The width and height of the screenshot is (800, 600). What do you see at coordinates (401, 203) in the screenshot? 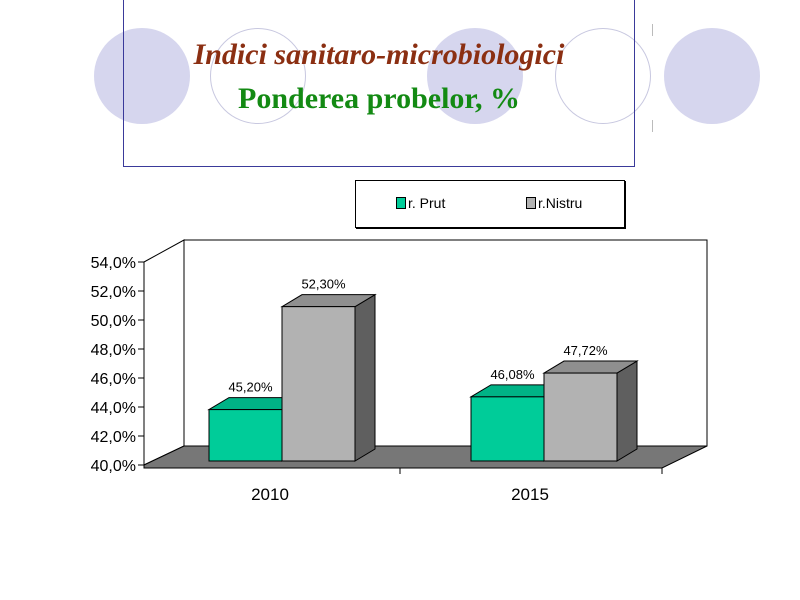
I see `legend-swatch-prut` at bounding box center [401, 203].